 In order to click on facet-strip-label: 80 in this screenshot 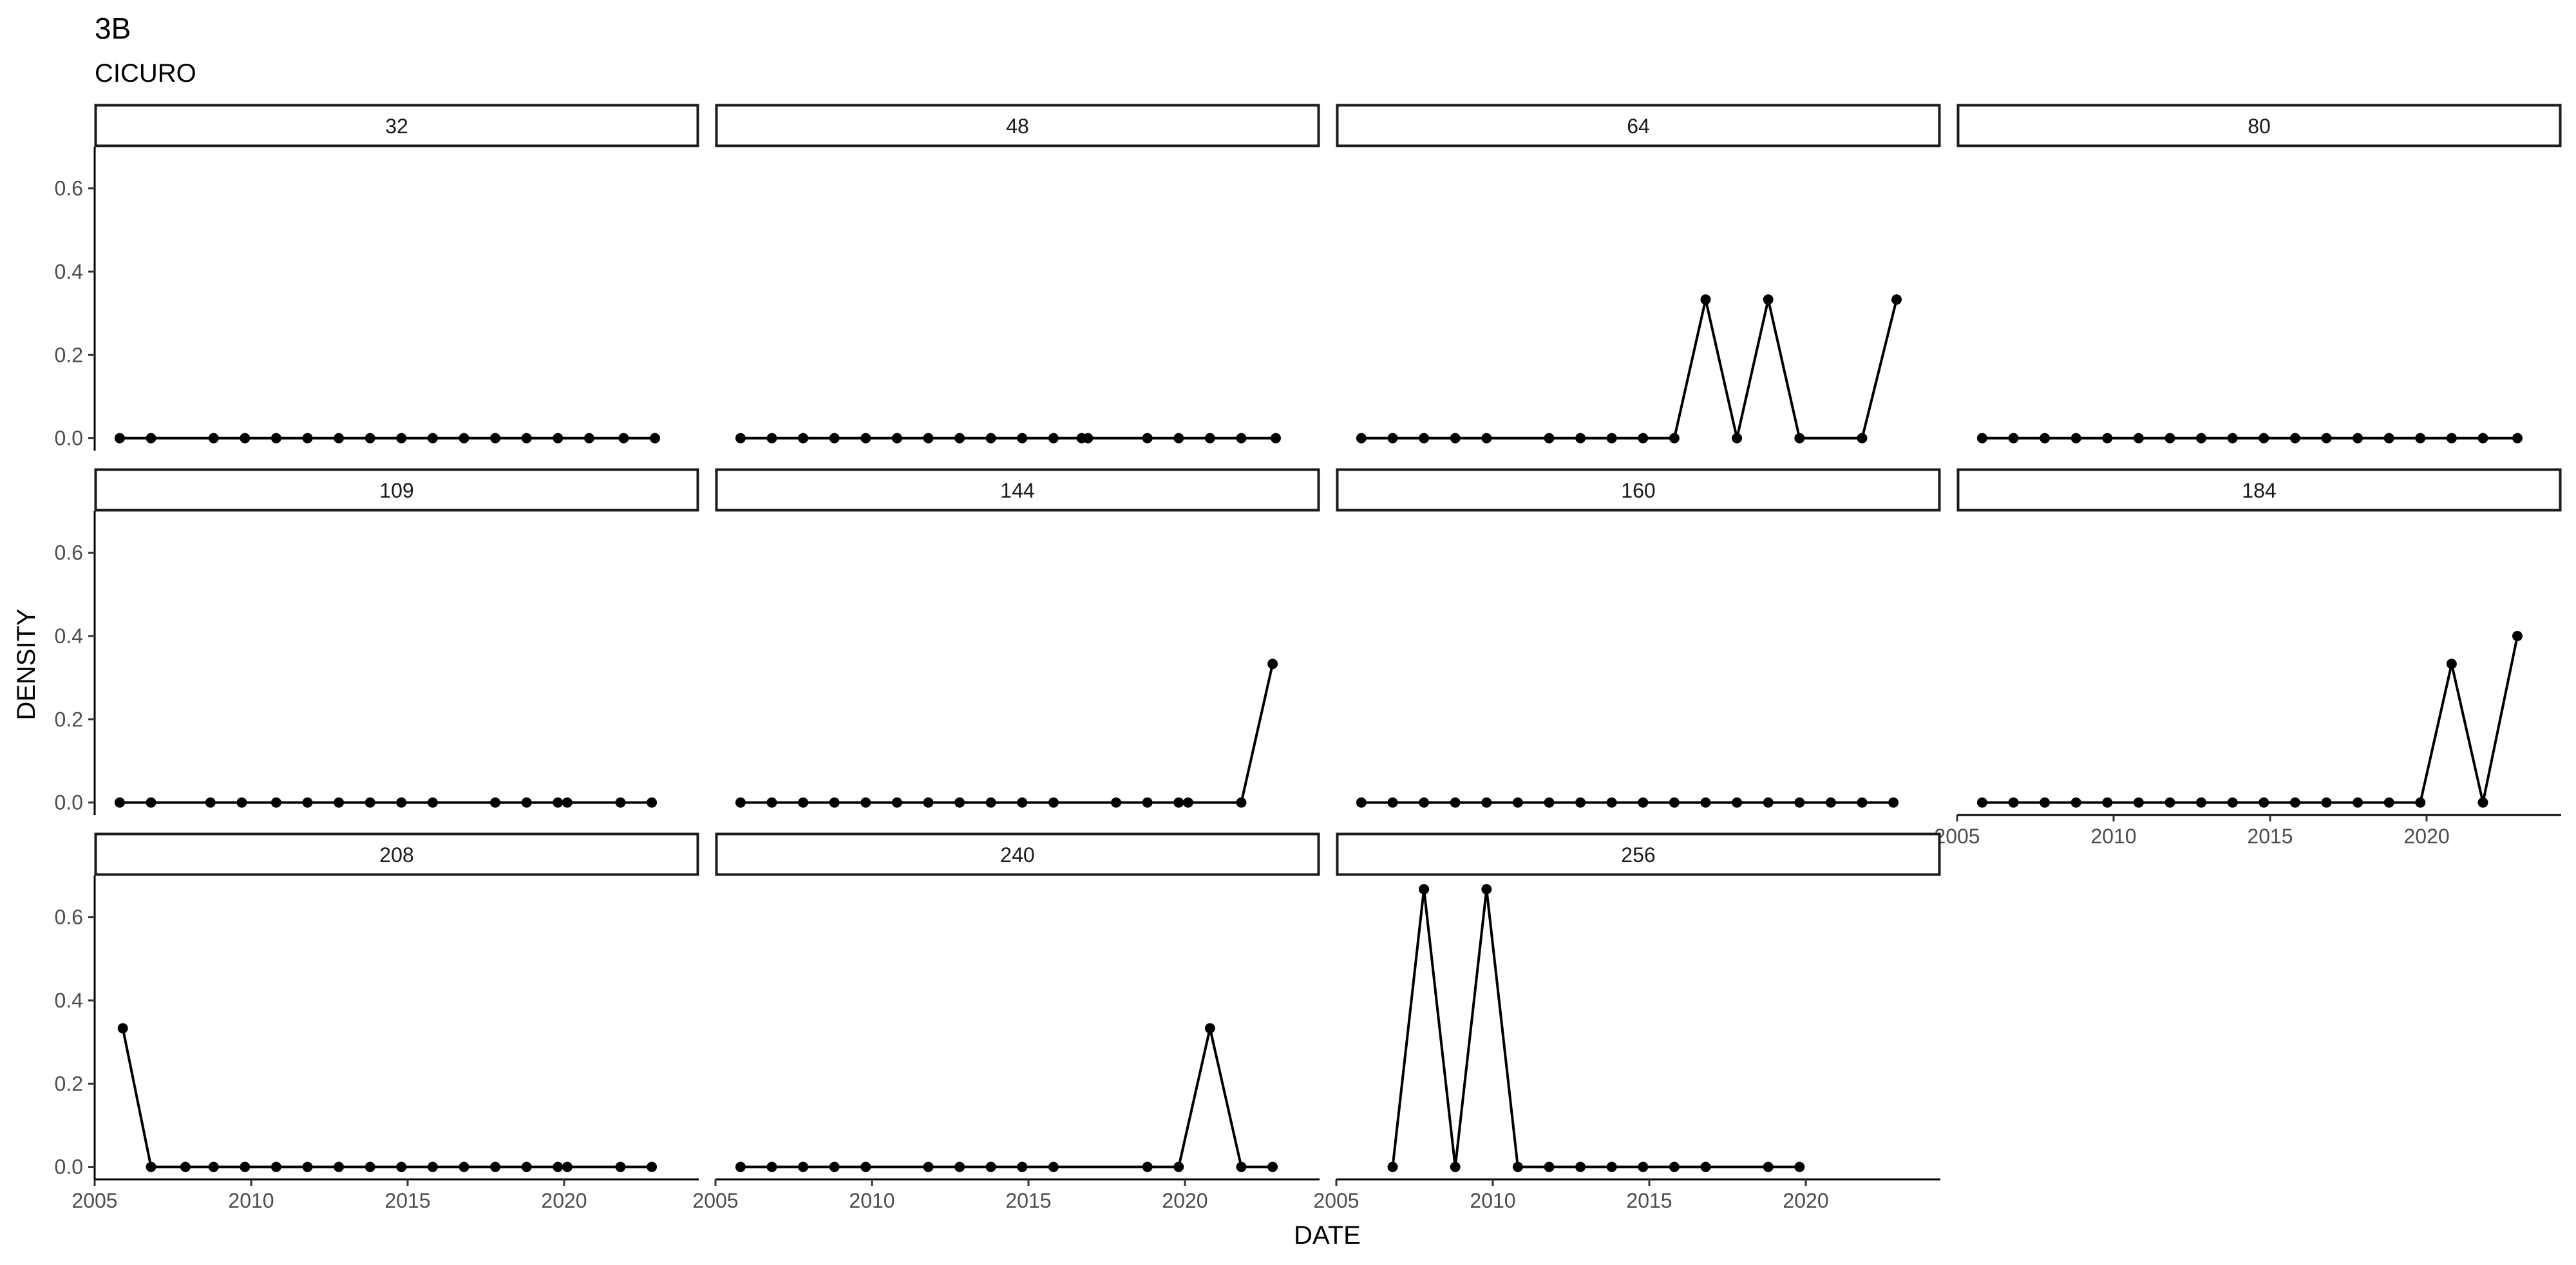, I will do `click(2260, 126)`.